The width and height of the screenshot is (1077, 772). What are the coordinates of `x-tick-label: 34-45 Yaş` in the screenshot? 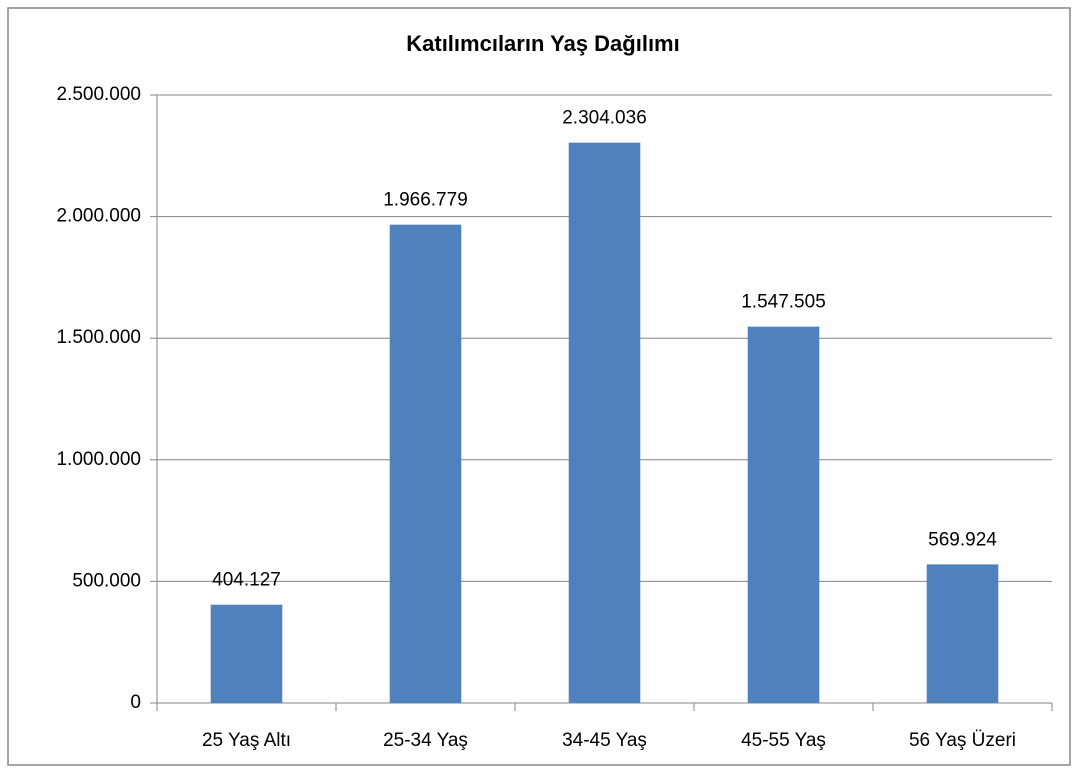 It's located at (604, 740).